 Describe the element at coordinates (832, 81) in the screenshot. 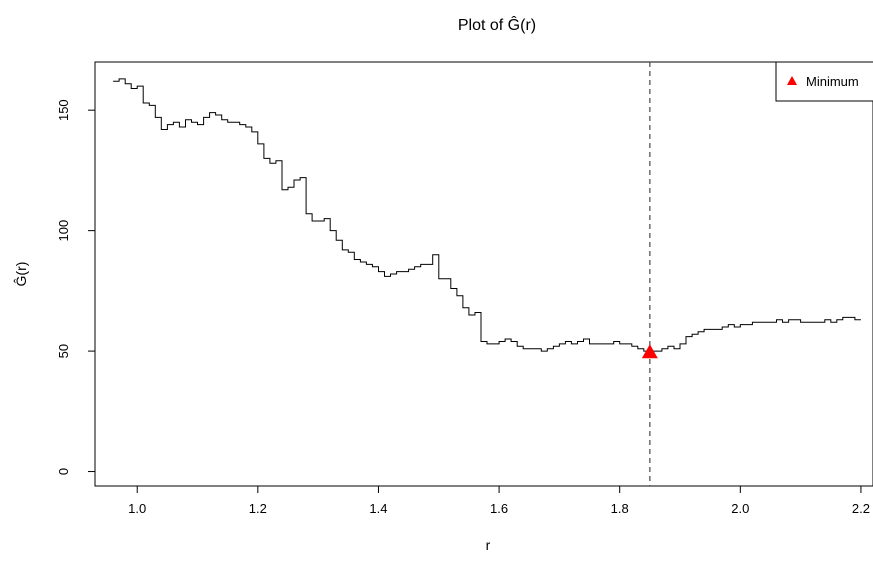

I see `legend-label-minimum: Minimum` at that location.